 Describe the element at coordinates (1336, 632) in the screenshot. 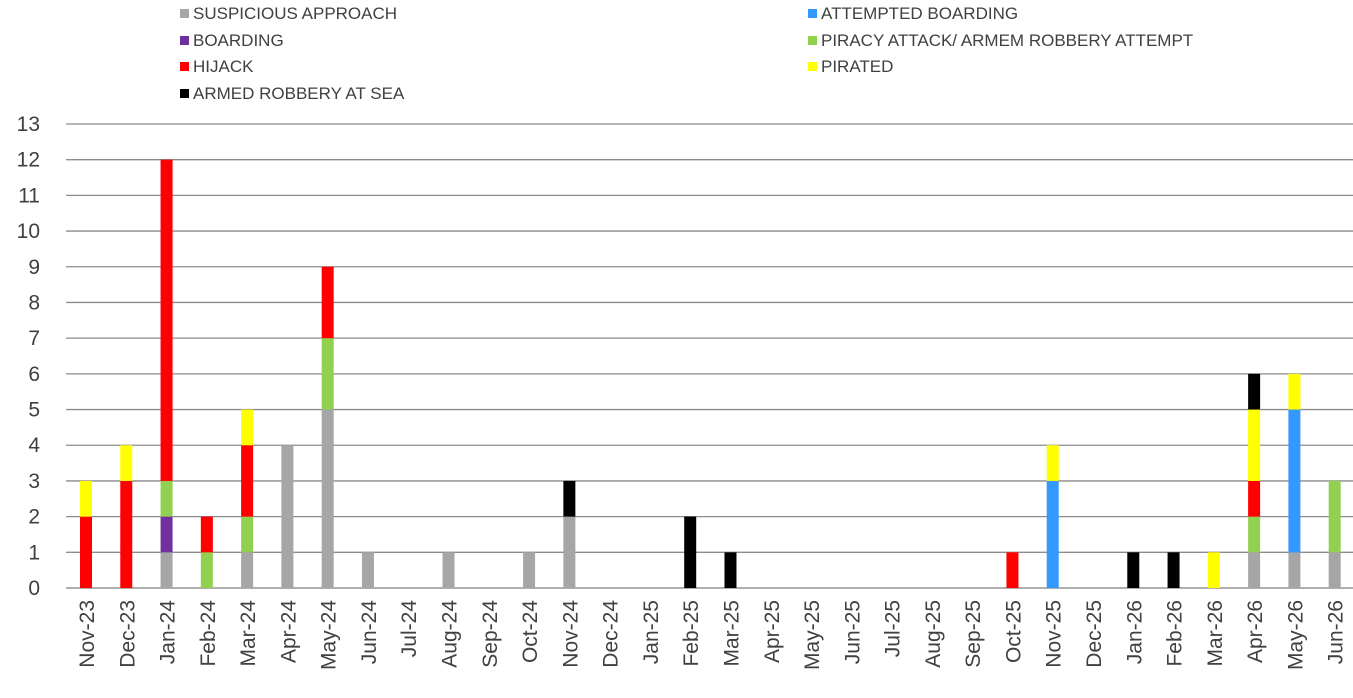

I see `x-tick-label: Jun-26` at that location.